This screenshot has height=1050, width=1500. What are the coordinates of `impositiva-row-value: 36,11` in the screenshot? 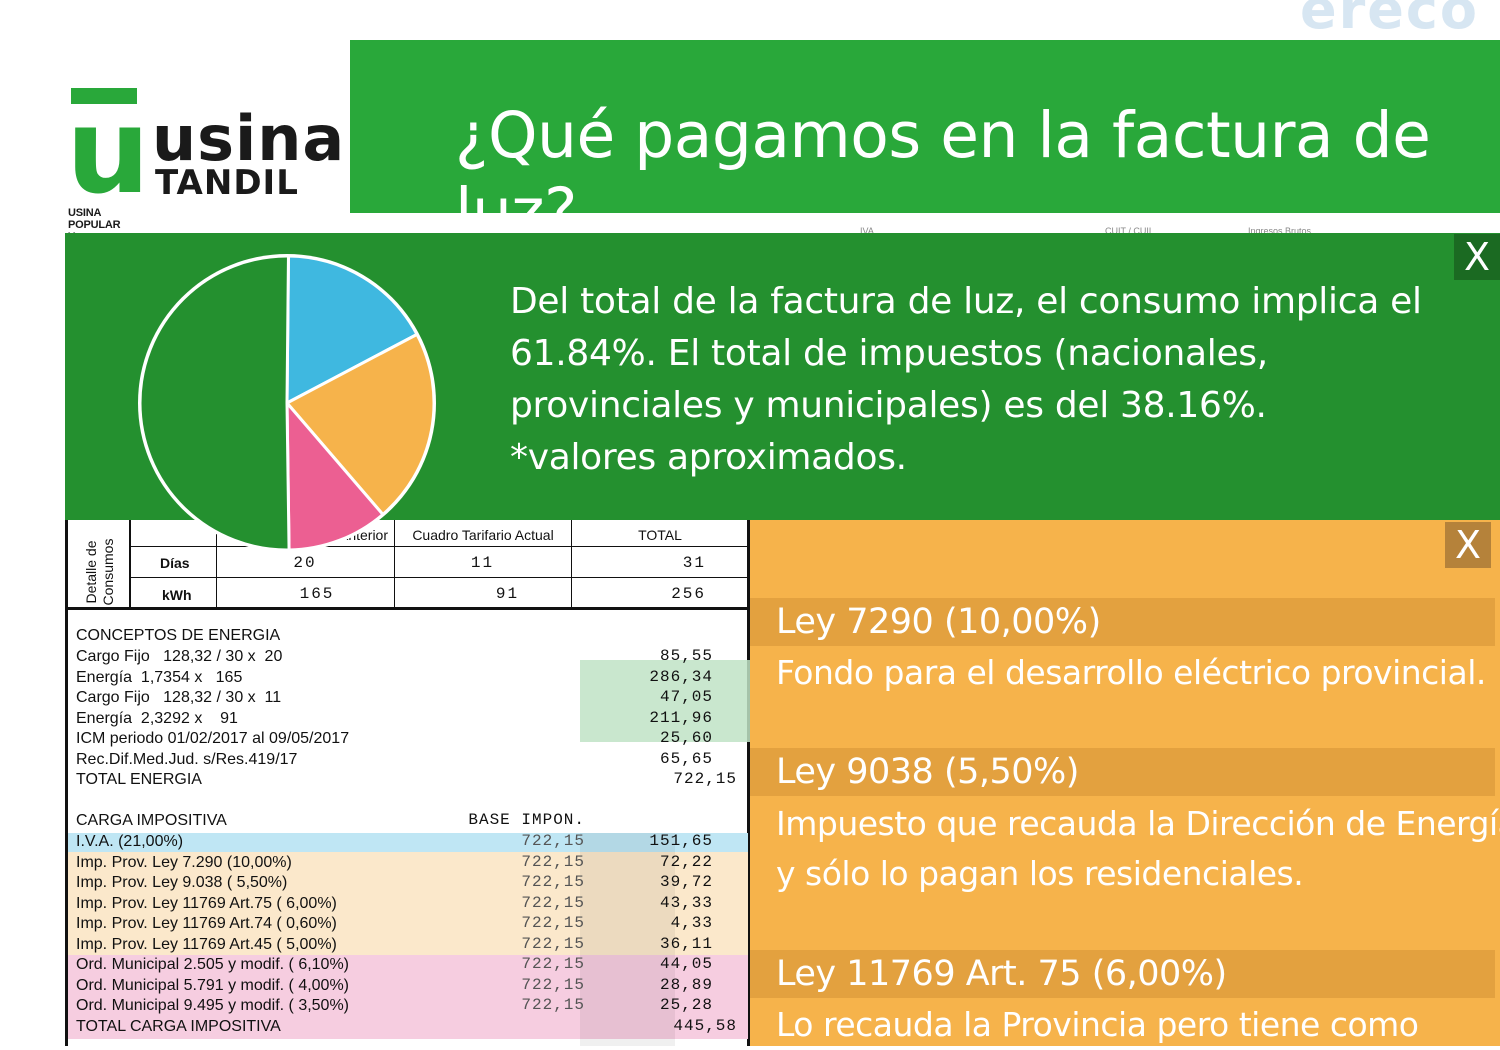 It's located at (686, 943).